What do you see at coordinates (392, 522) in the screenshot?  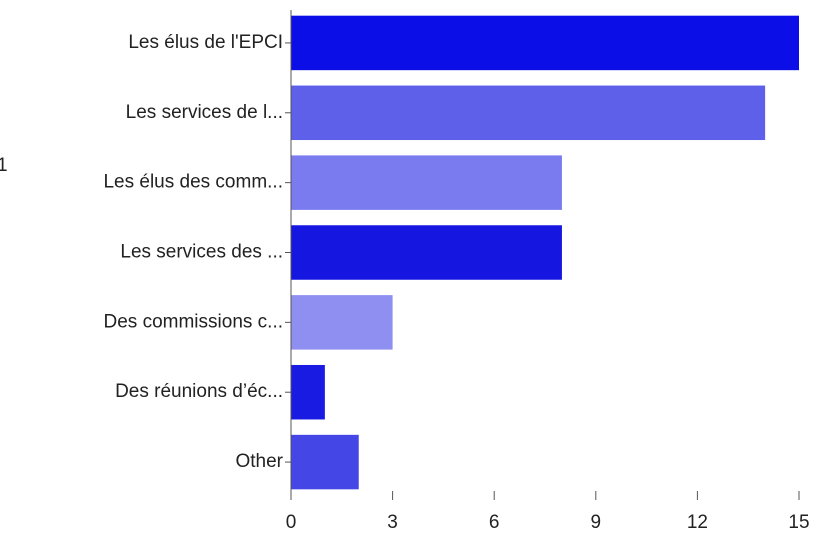 I see `x-tick-label: 3` at bounding box center [392, 522].